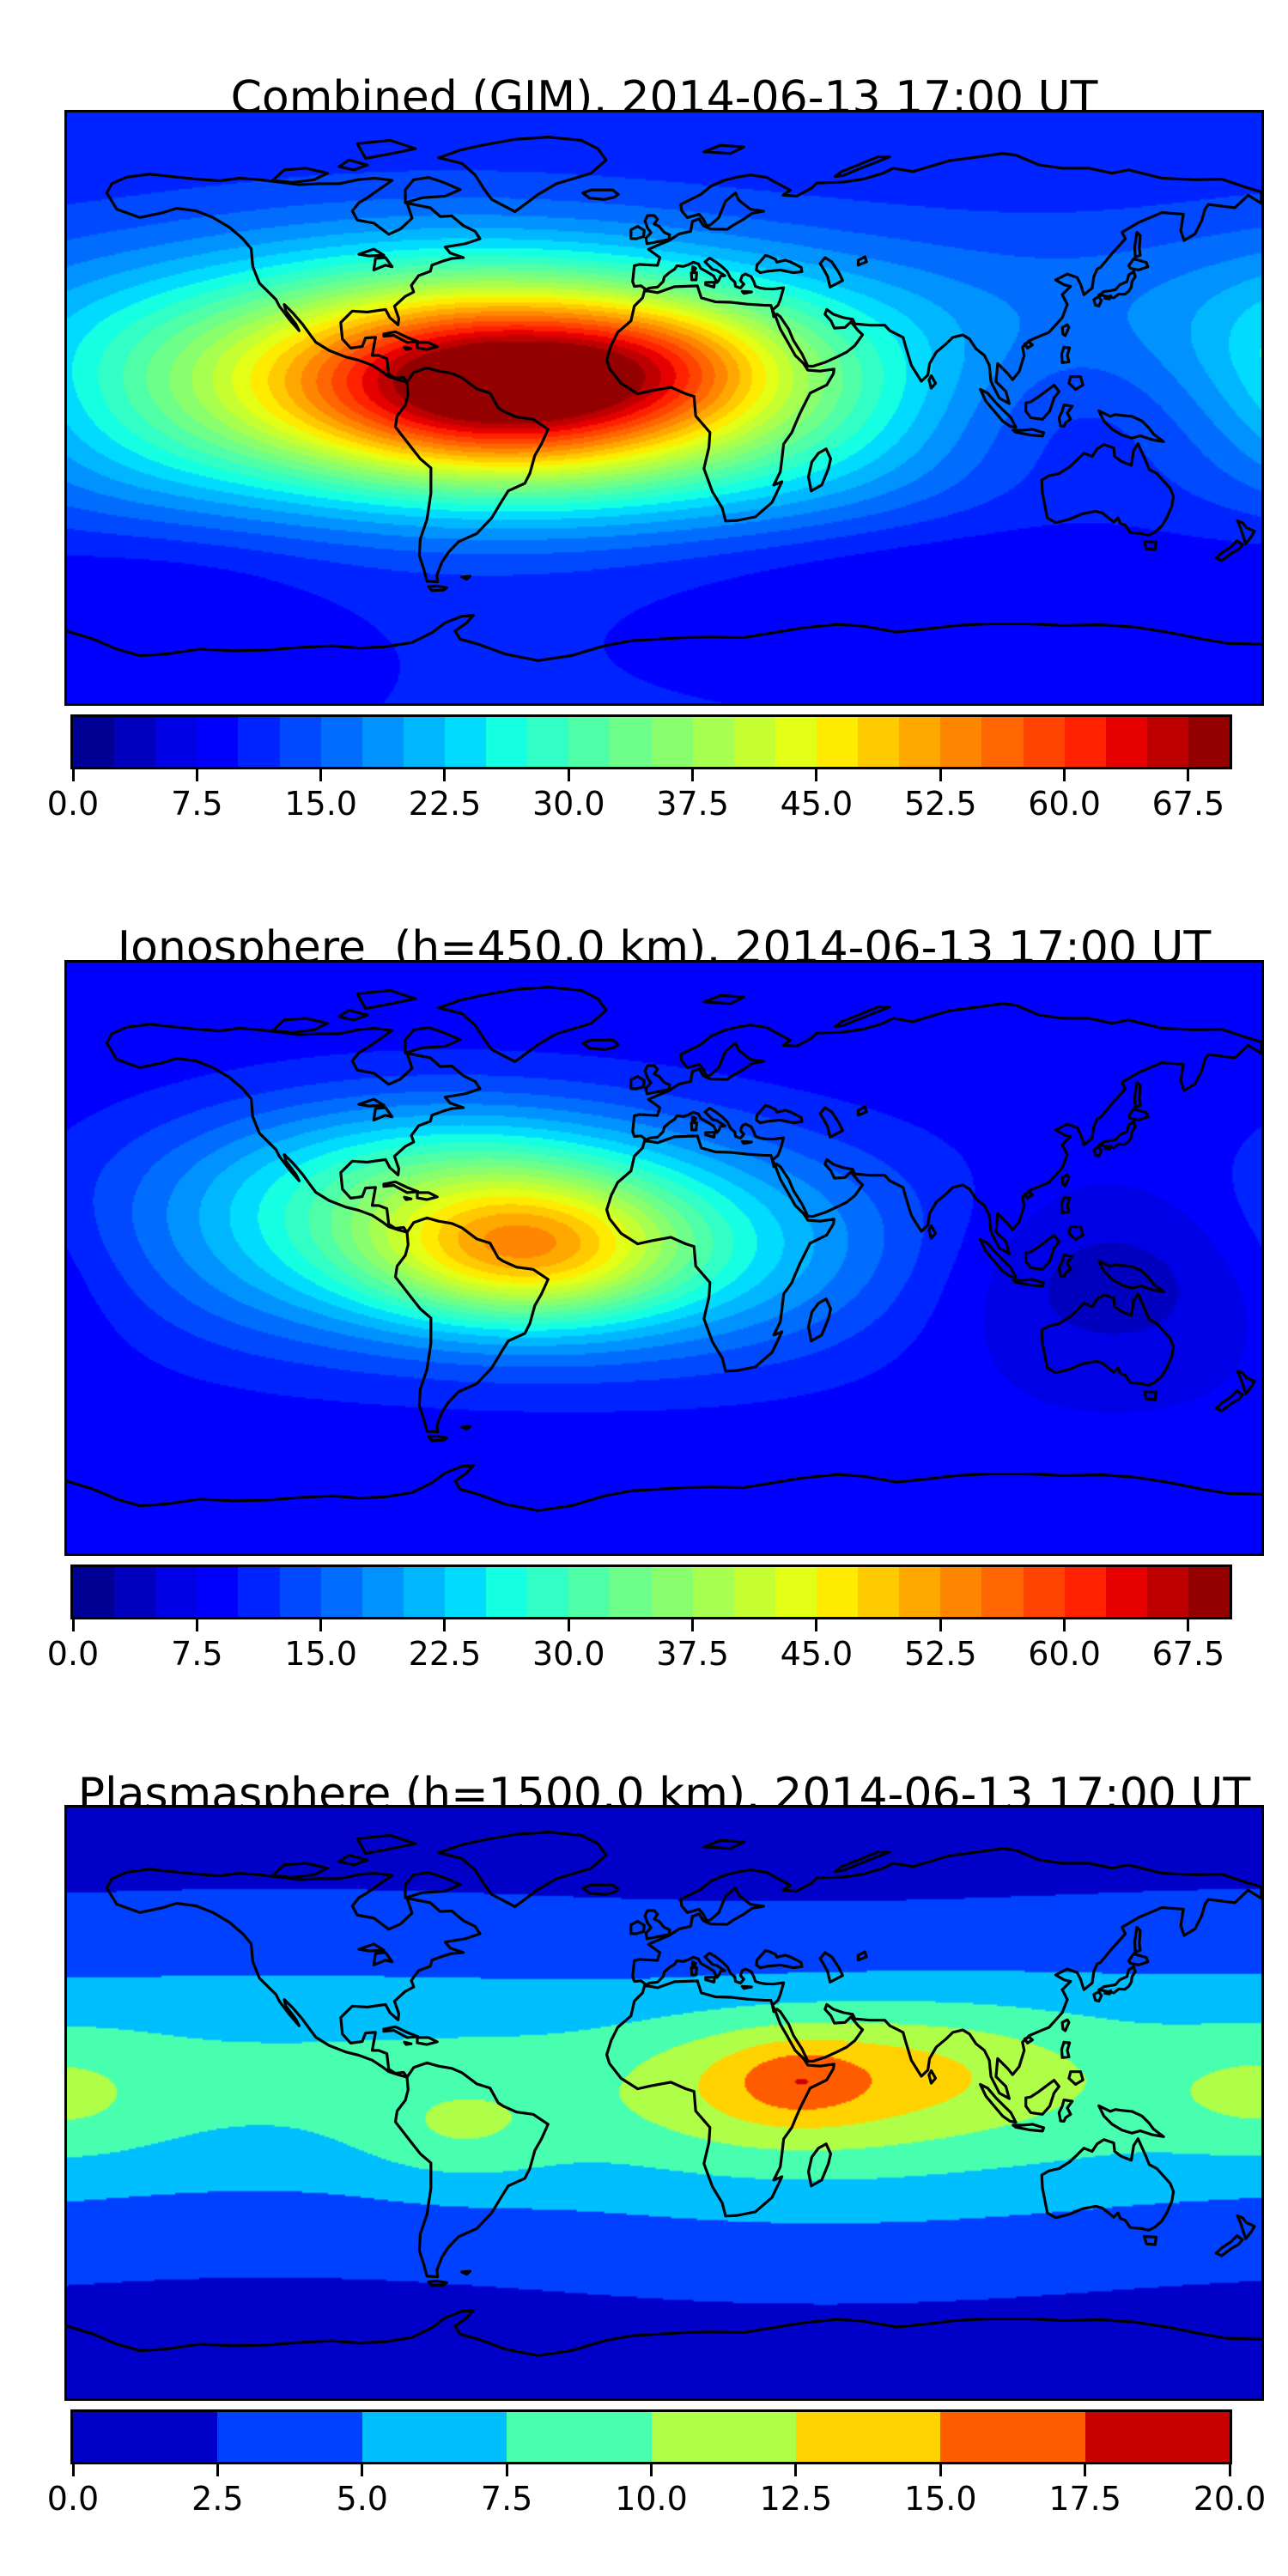 The image size is (1288, 2576). What do you see at coordinates (656, 2473) in the screenshot?
I see `colorbar-plasmasphere: 0.0 2.5 5.0 7.5 10.0 12.5 15.0 17.5 20.0` at bounding box center [656, 2473].